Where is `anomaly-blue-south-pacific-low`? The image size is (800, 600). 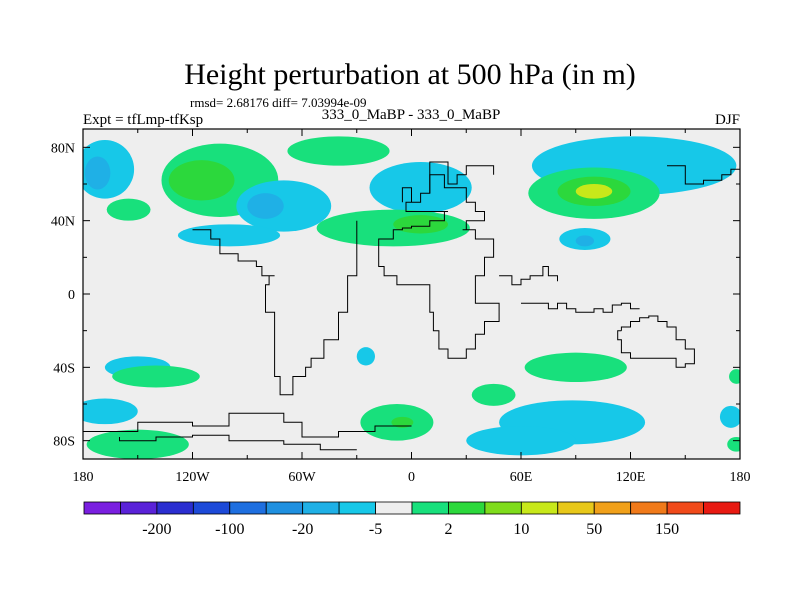 anomaly-blue-south-pacific-low is located at coordinates (110, 411).